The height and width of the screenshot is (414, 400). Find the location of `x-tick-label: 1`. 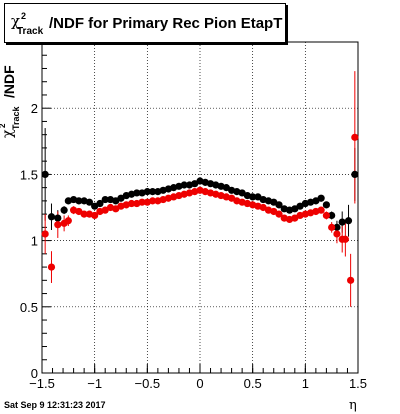

x-tick-label: 1 is located at coordinates (305, 383).